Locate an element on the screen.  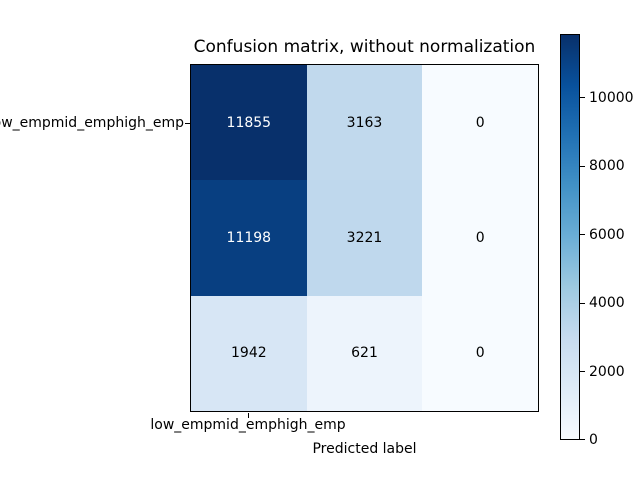
matrix-cell: 11198 is located at coordinates (249, 238).